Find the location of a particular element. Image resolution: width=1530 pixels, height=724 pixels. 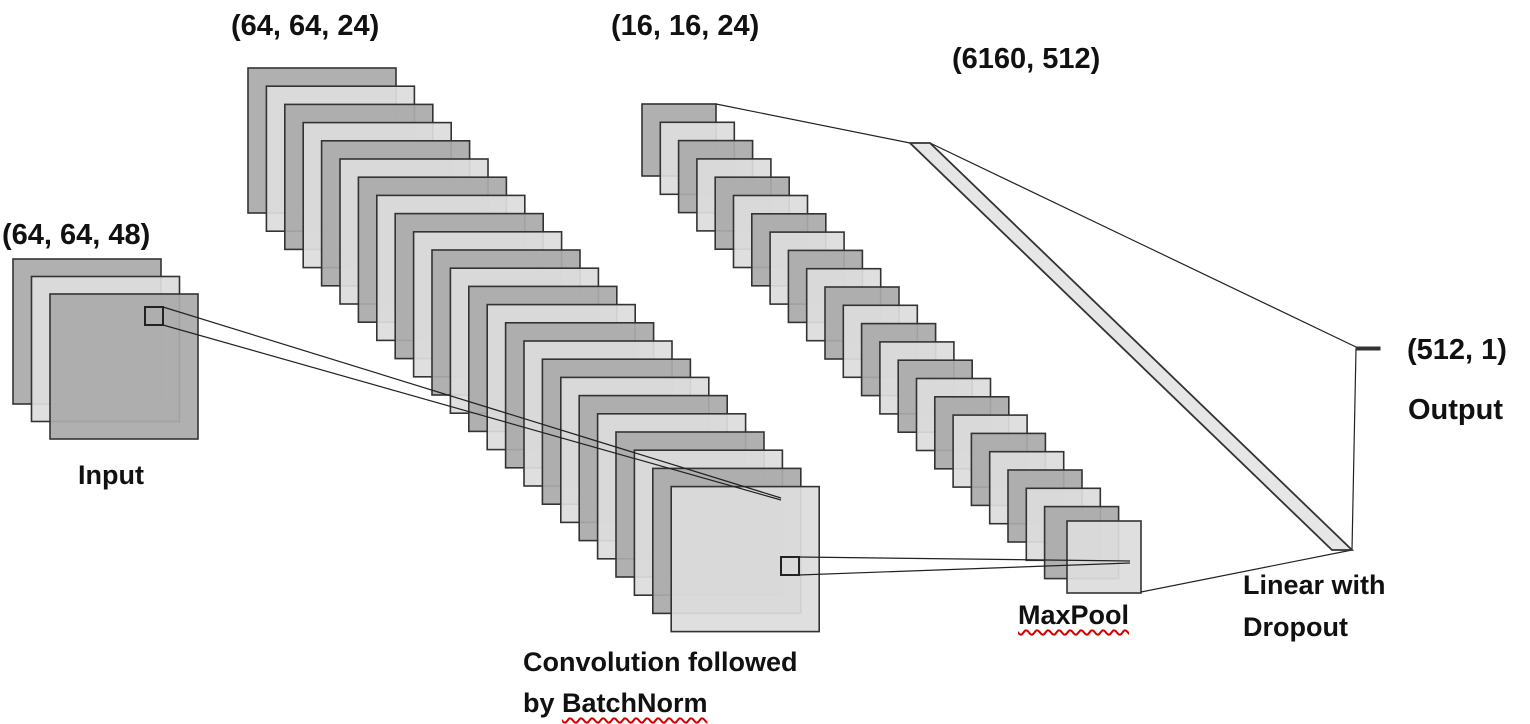

conv-label-line2: by BatchNorm is located at coordinates (615, 703).